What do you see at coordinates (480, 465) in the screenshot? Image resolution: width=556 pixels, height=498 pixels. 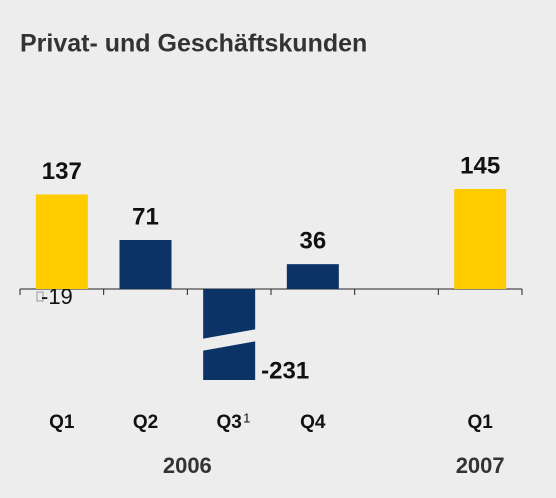 I see `year-label: 2007` at bounding box center [480, 465].